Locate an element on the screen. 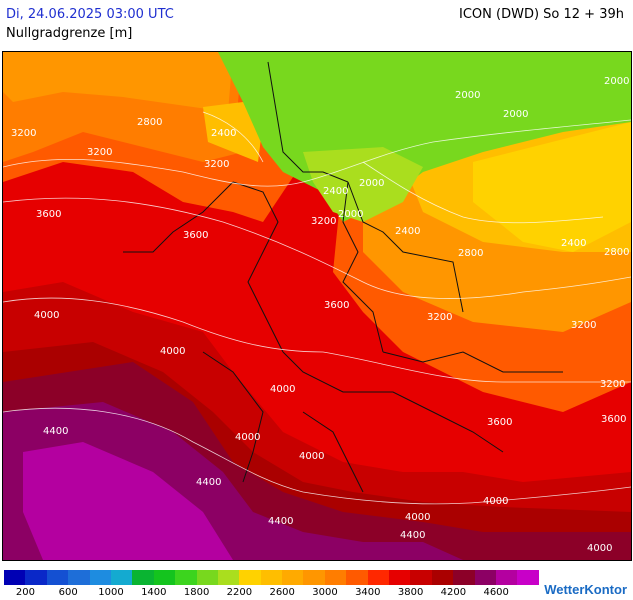 Image resolution: width=633 pixels, height=600 pixels. legend-tick-label: 600 is located at coordinates (68, 592).